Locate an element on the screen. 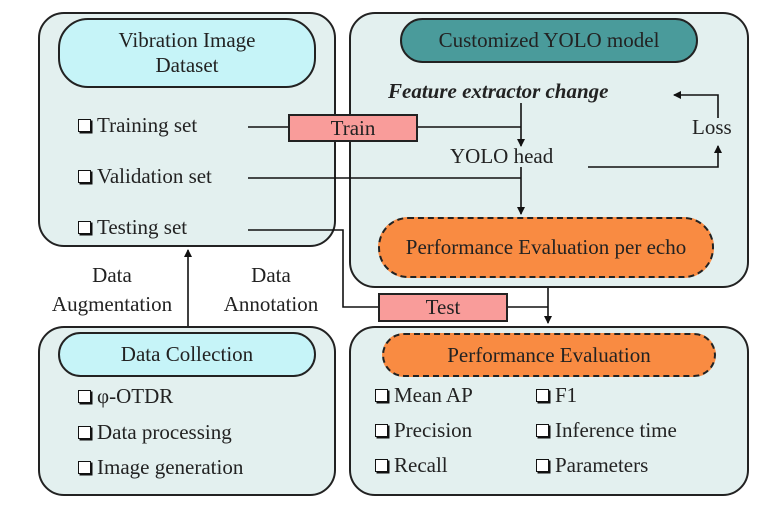 The width and height of the screenshot is (764, 517). test-tag: Test is located at coordinates (443, 307).